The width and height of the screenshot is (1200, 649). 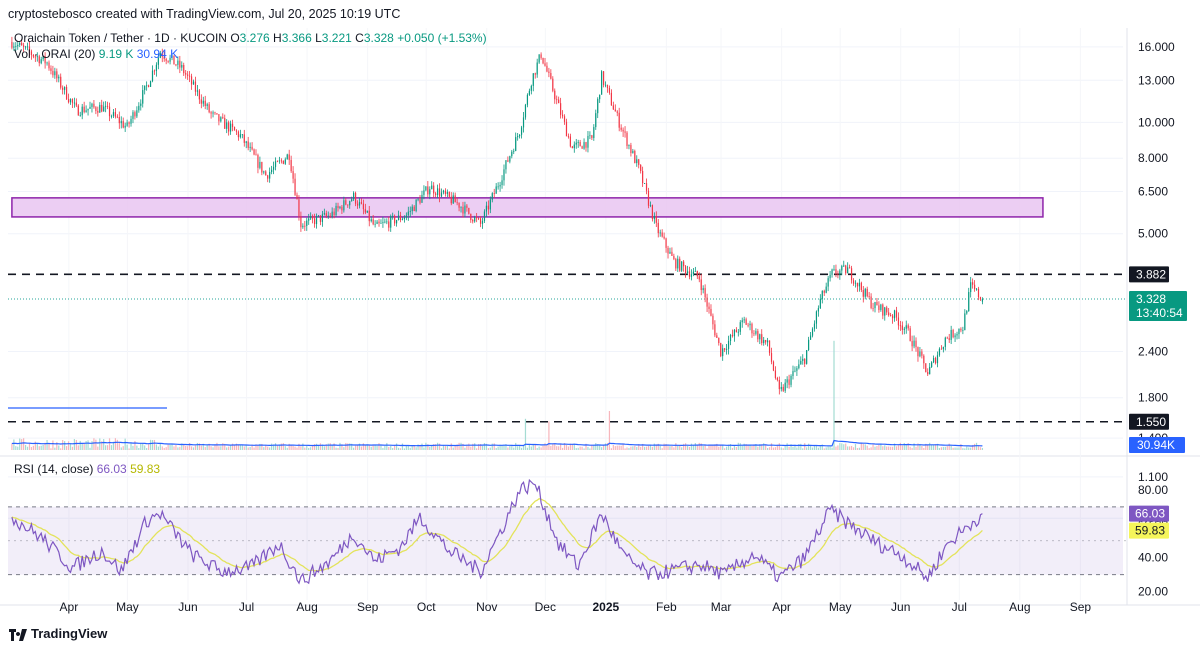 I want to click on symbol-name: Oraichain Token / Tether · 1D · KUCOIN, so click(x=120, y=38).